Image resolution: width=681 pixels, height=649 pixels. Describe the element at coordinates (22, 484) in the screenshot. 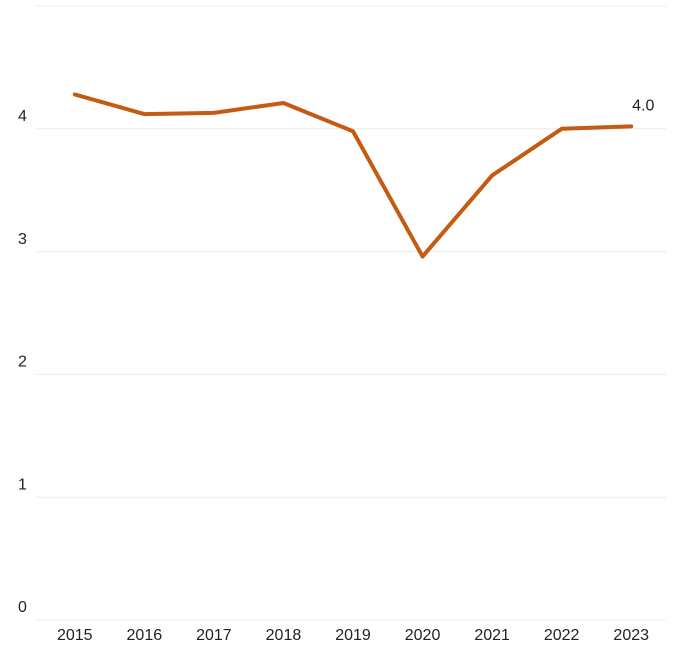

I see `y-tick-label: 1` at that location.